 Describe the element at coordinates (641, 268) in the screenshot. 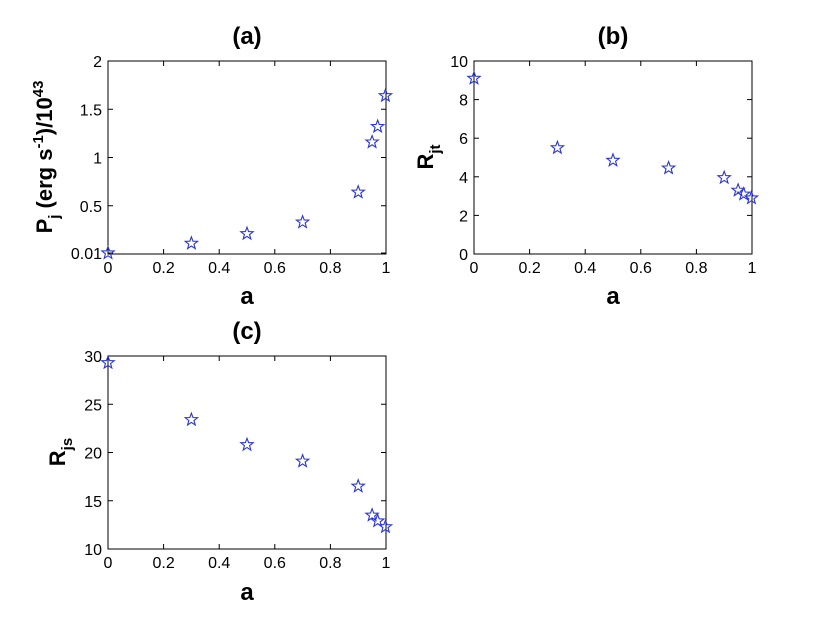

I see `panel-b-xtick-label: 0.6` at that location.